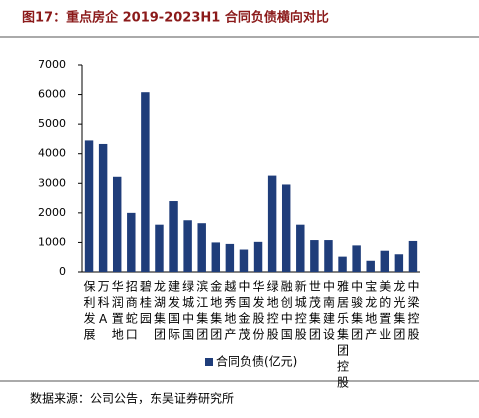  What do you see at coordinates (244, 311) in the screenshot?
I see `x-tick-label: 中国金茂` at bounding box center [244, 311].